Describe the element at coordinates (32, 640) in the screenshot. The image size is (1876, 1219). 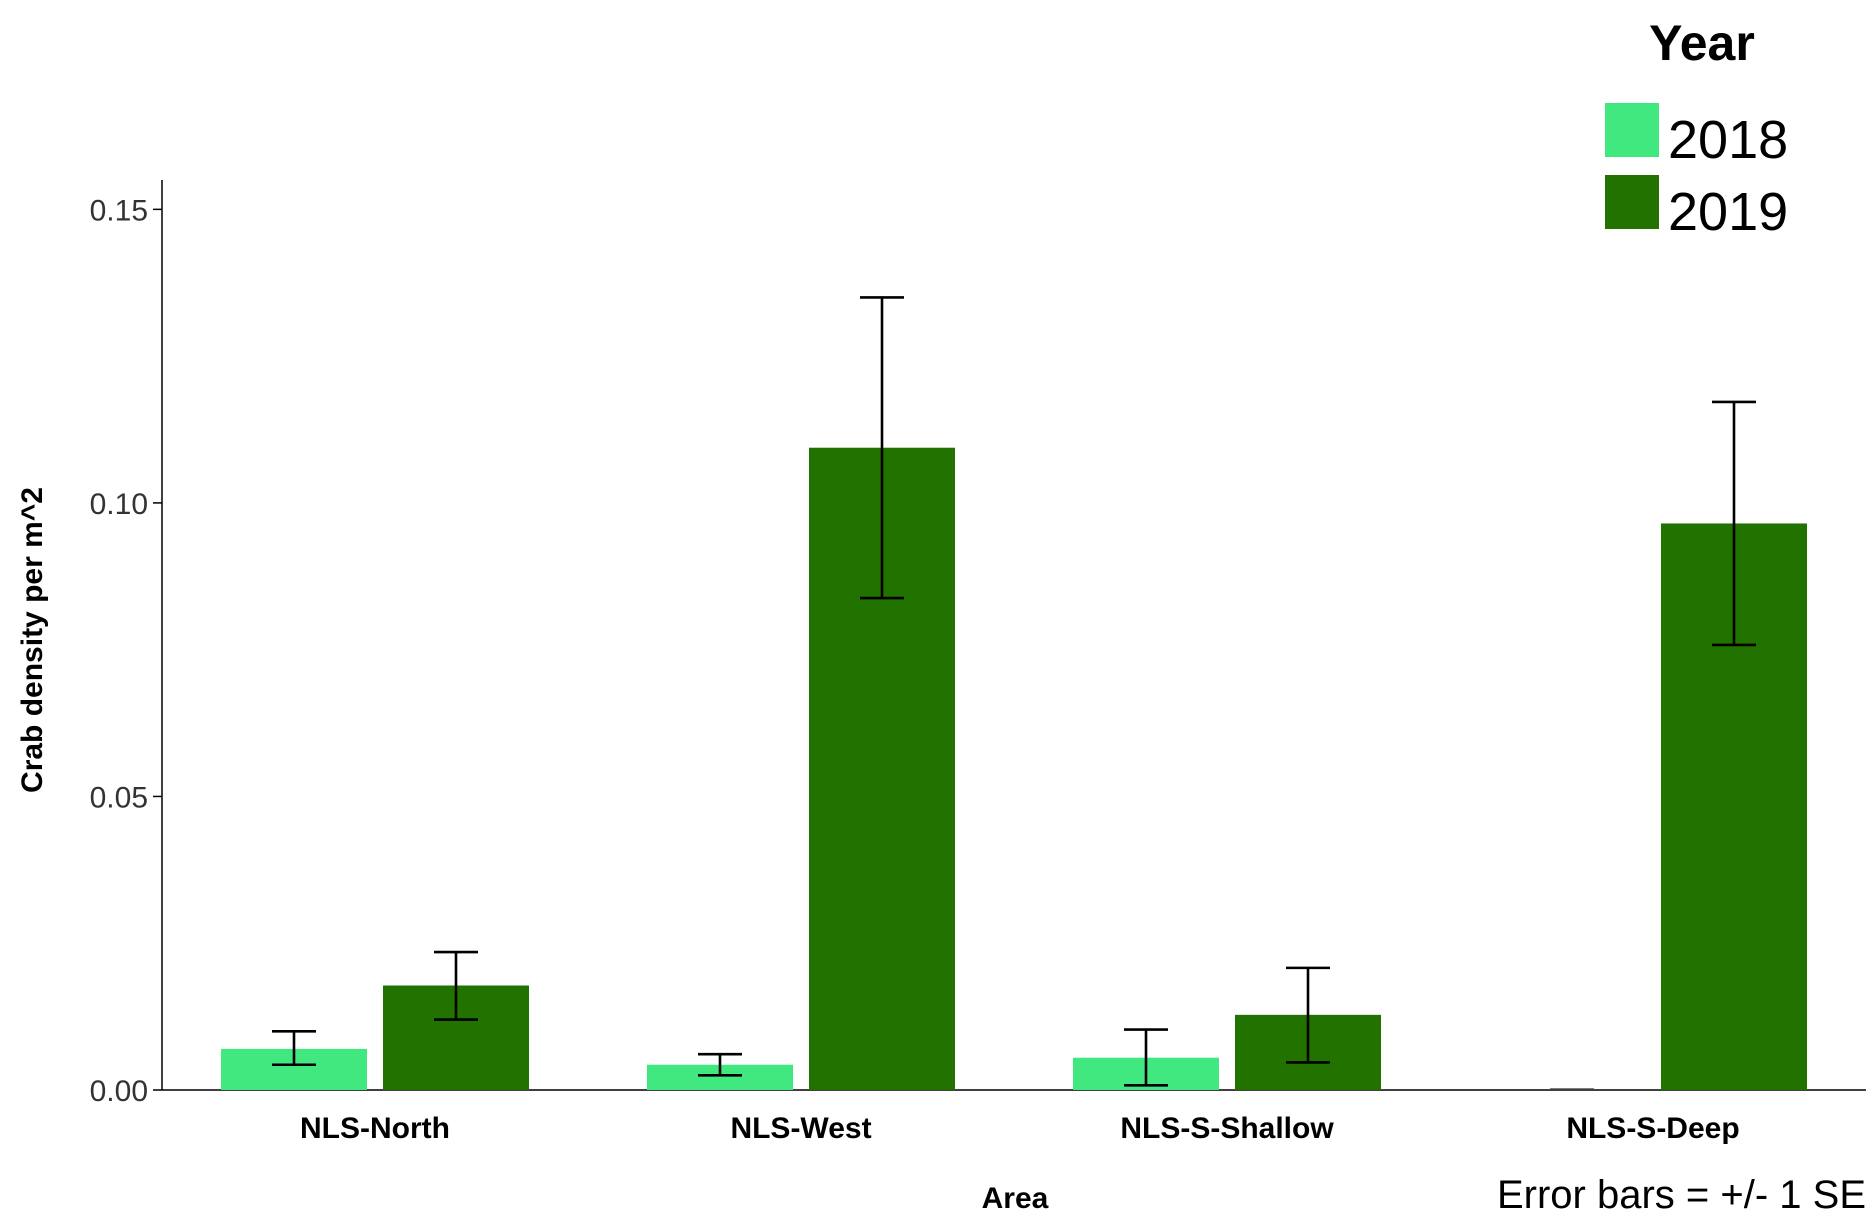
I see `y-axis-title: Crab density per m^2` at that location.